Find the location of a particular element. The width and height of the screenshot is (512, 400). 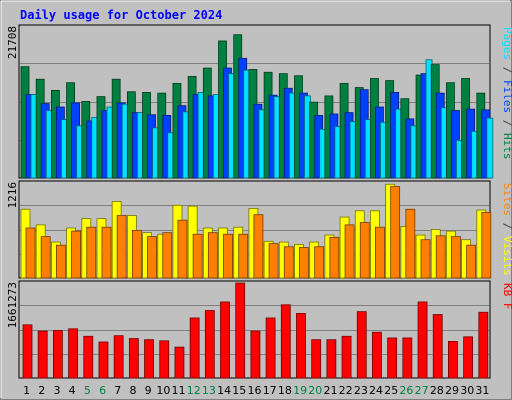

legend-visits: Sites / Visits is located at coordinates (506, 229).